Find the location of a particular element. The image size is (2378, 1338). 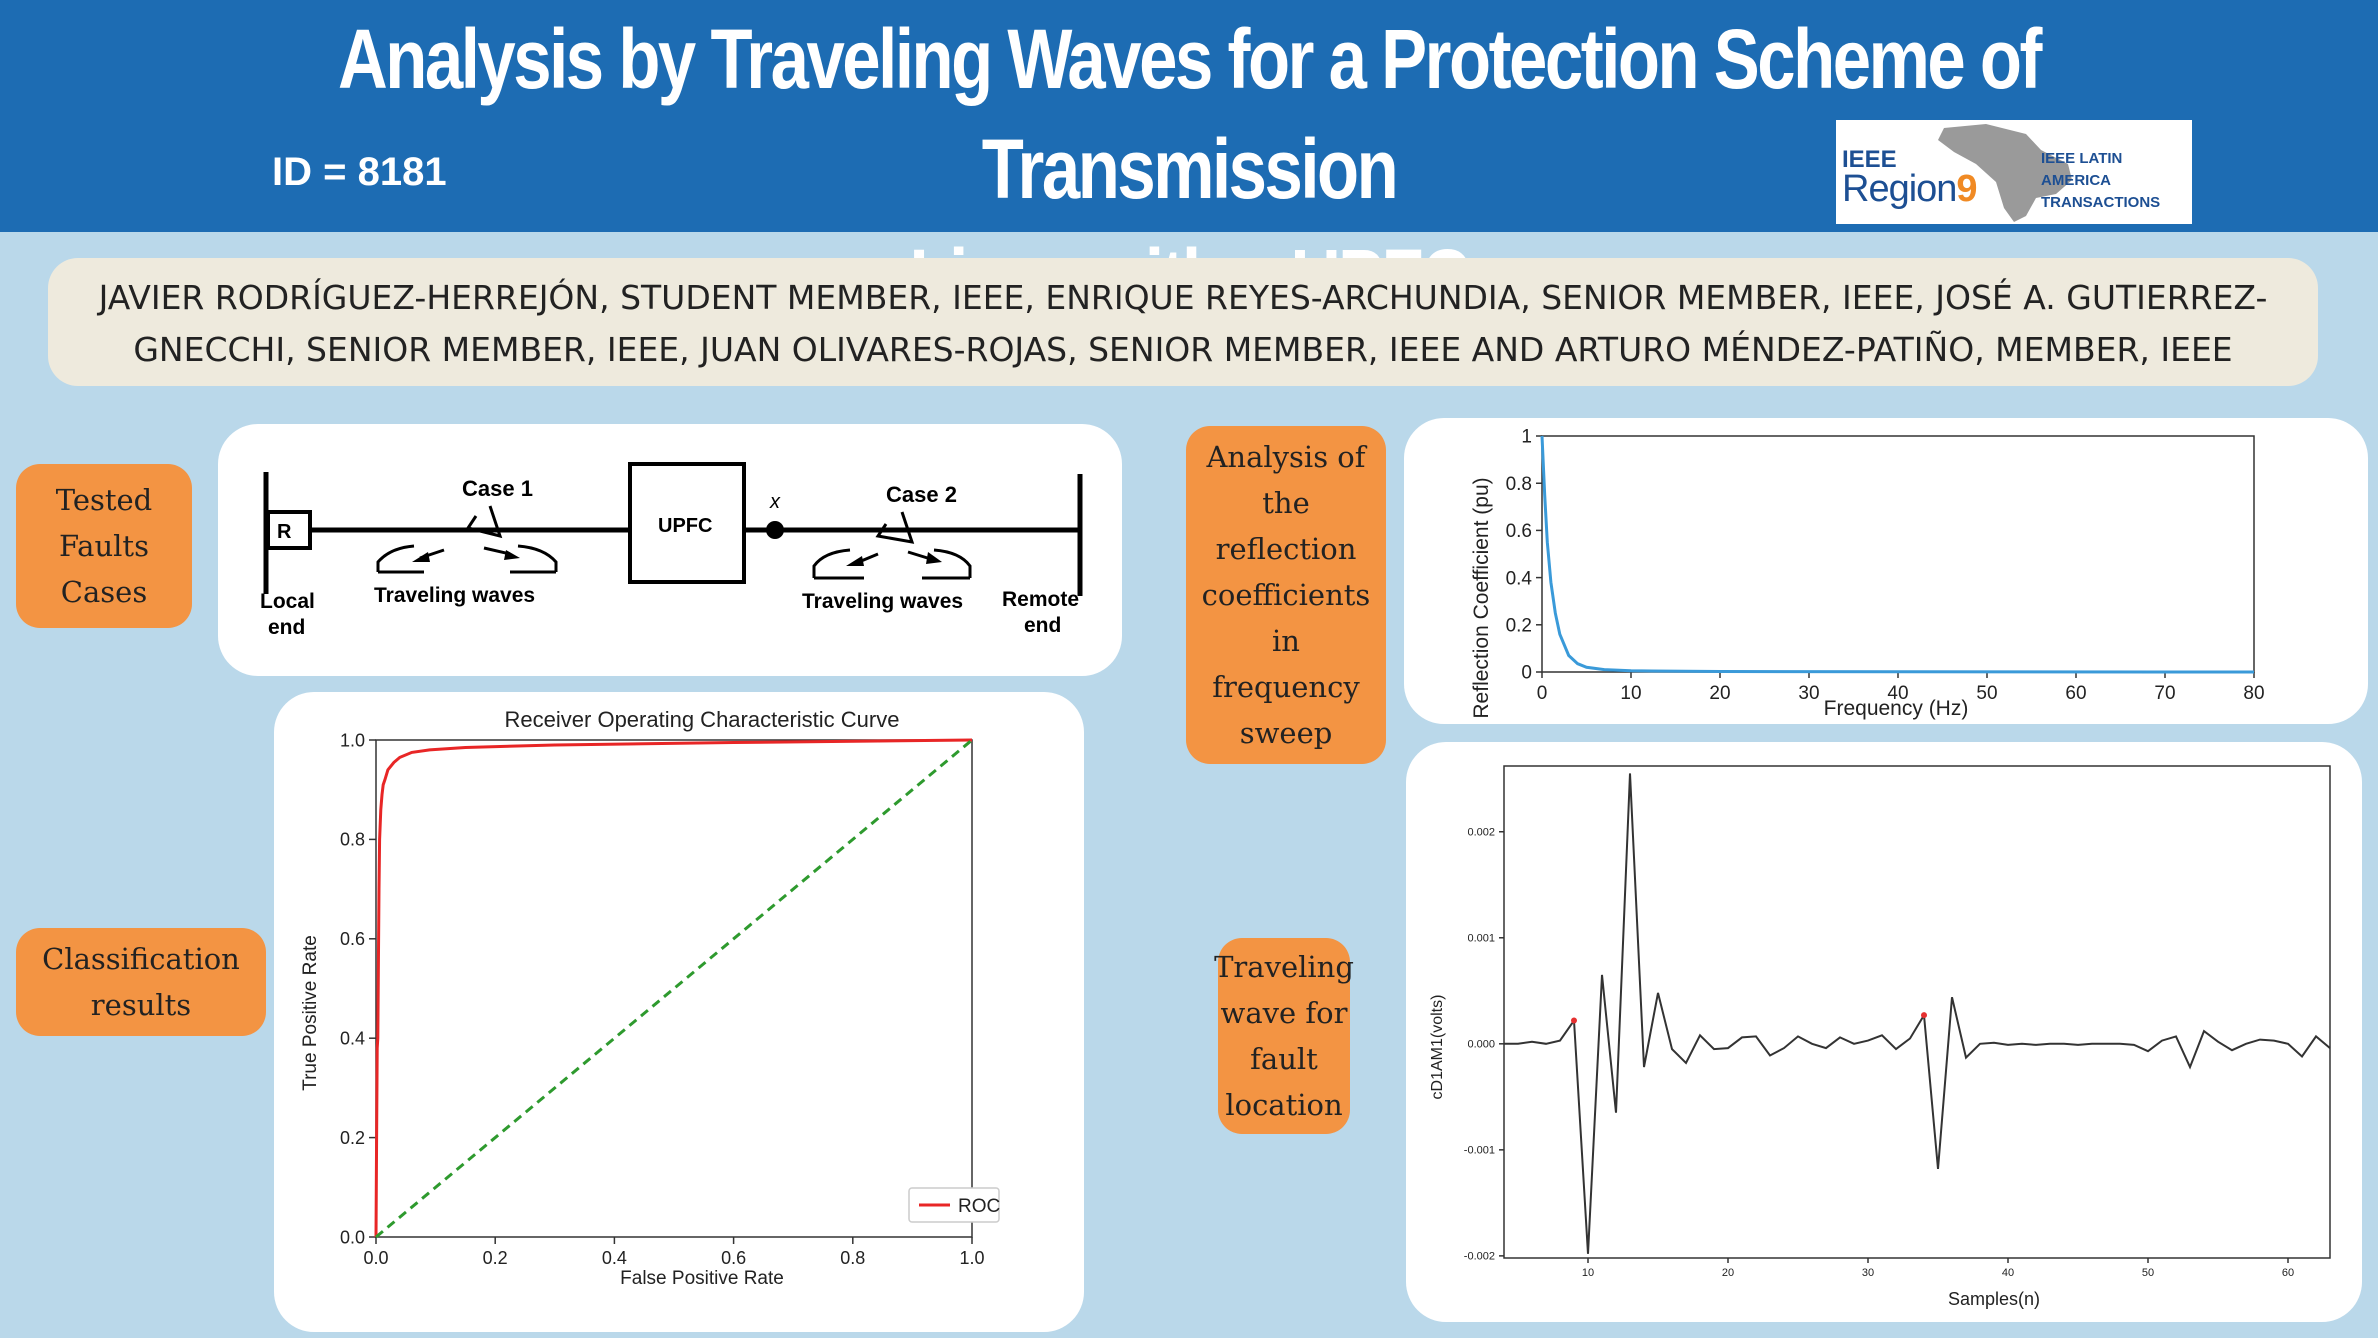

roc-series-ROC is located at coordinates (673, 988).